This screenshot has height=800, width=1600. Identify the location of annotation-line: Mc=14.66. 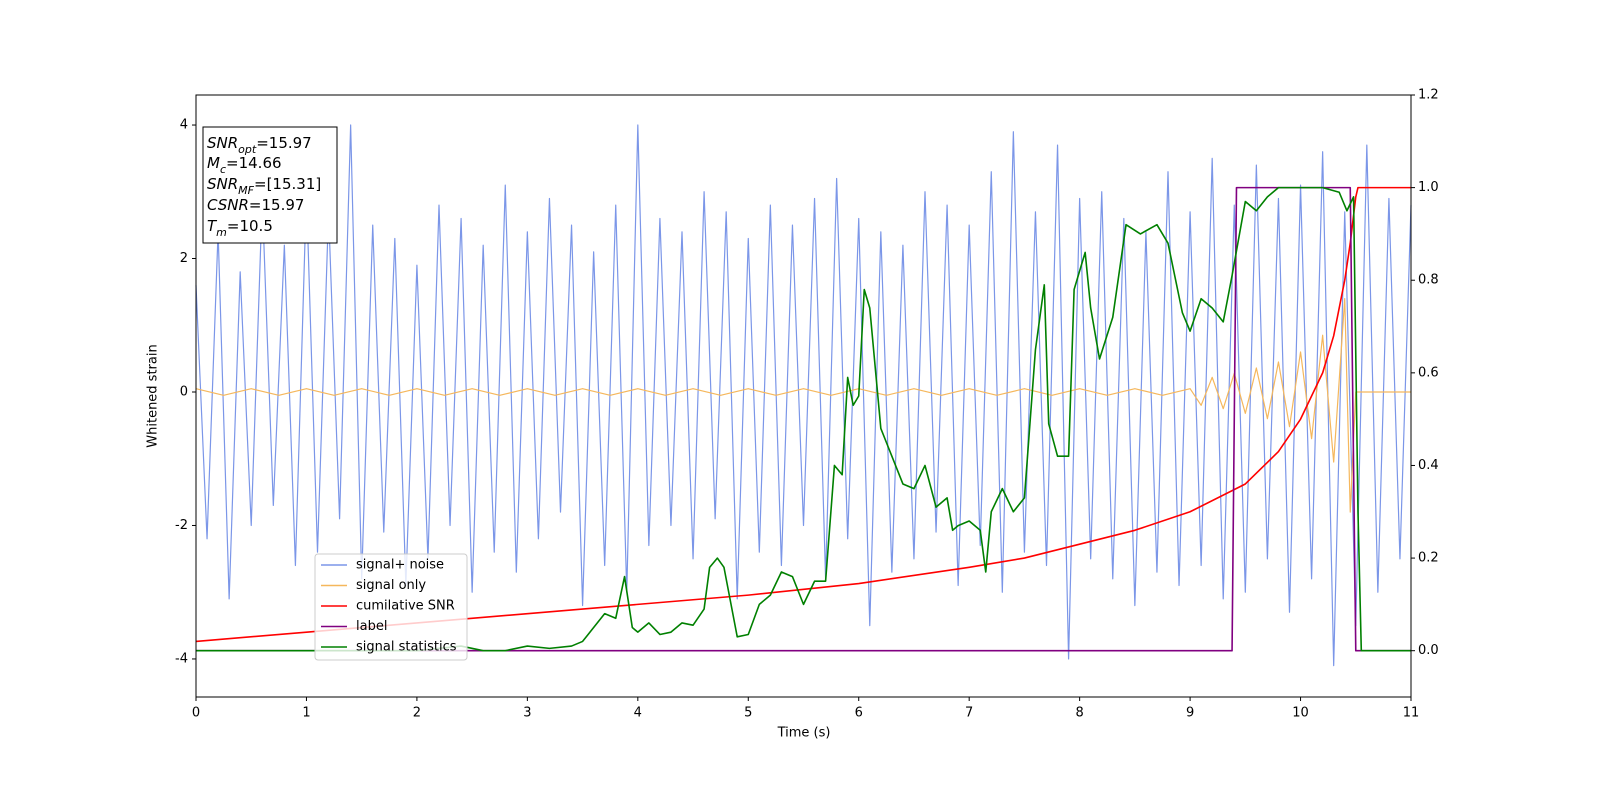
(244, 165).